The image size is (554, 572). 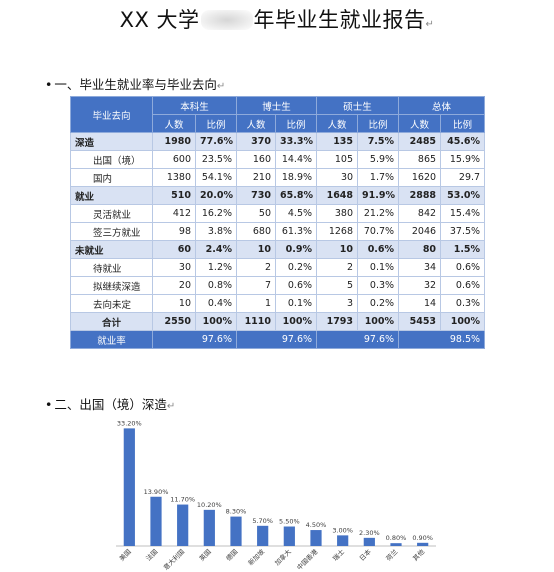 I want to click on cell-ratio: 0.8%, so click(x=216, y=285).